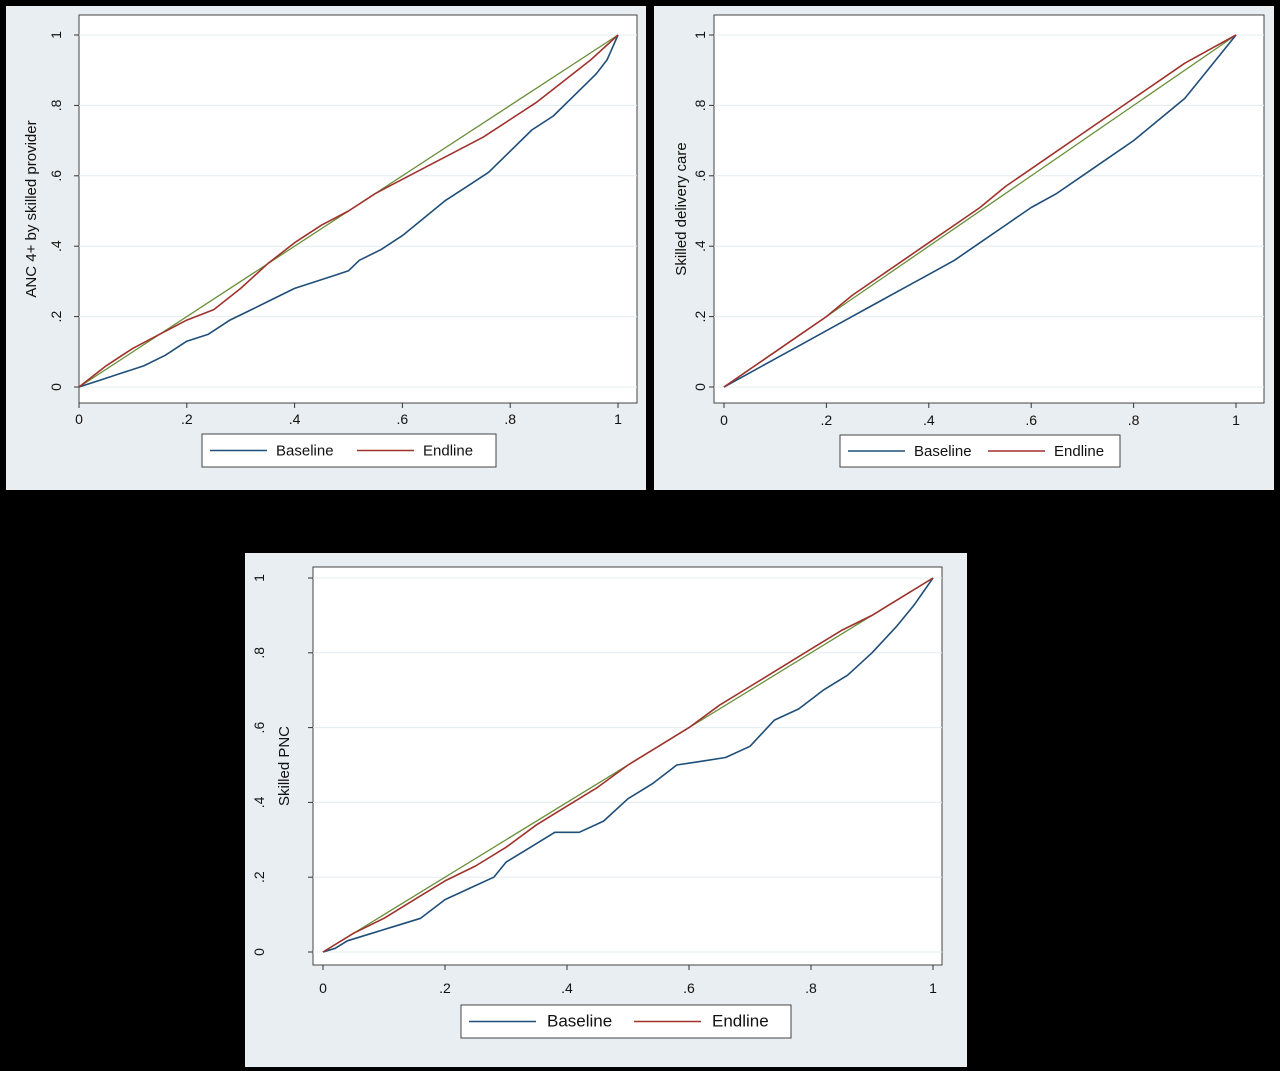  I want to click on y-axis-label: Skilled delivery care, so click(681, 208).